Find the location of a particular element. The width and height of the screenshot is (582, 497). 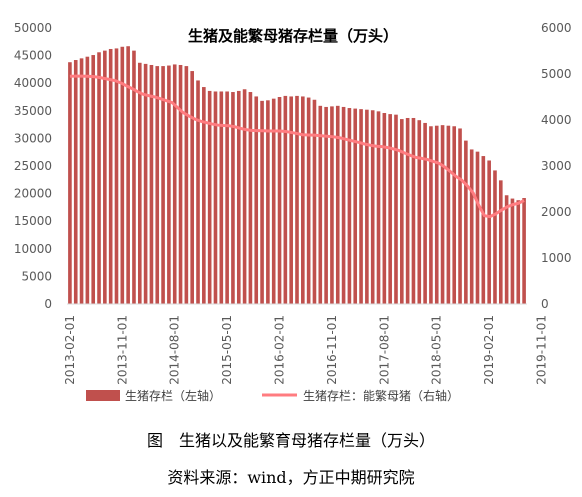

x-tick-label: 2014-08-01 is located at coordinates (175, 350).